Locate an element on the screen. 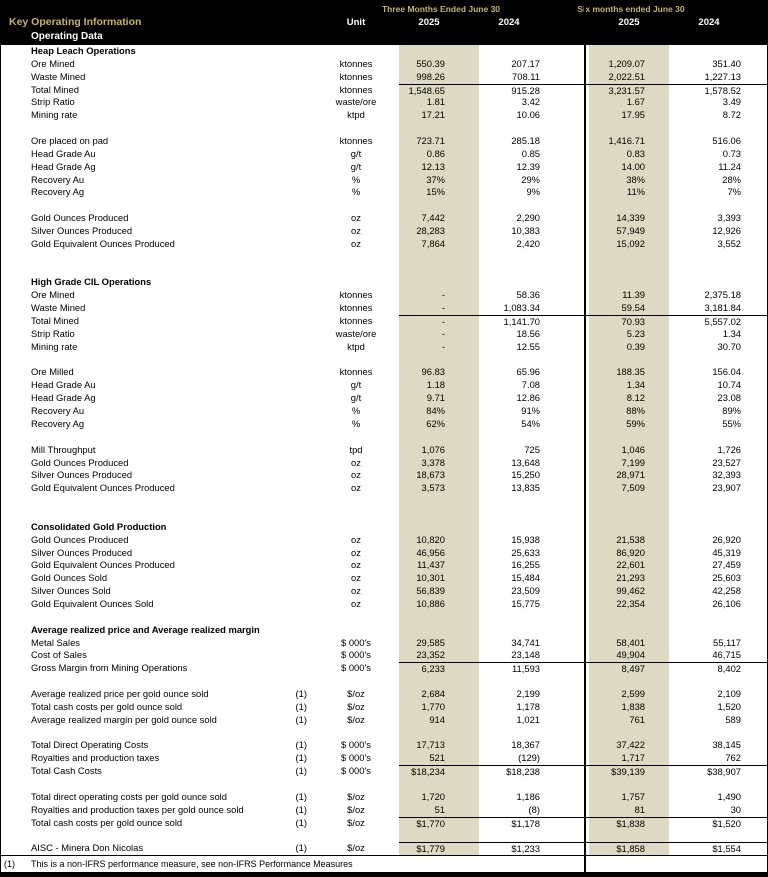 The height and width of the screenshot is (877, 768). cell-value: 62% is located at coordinates (435, 423).